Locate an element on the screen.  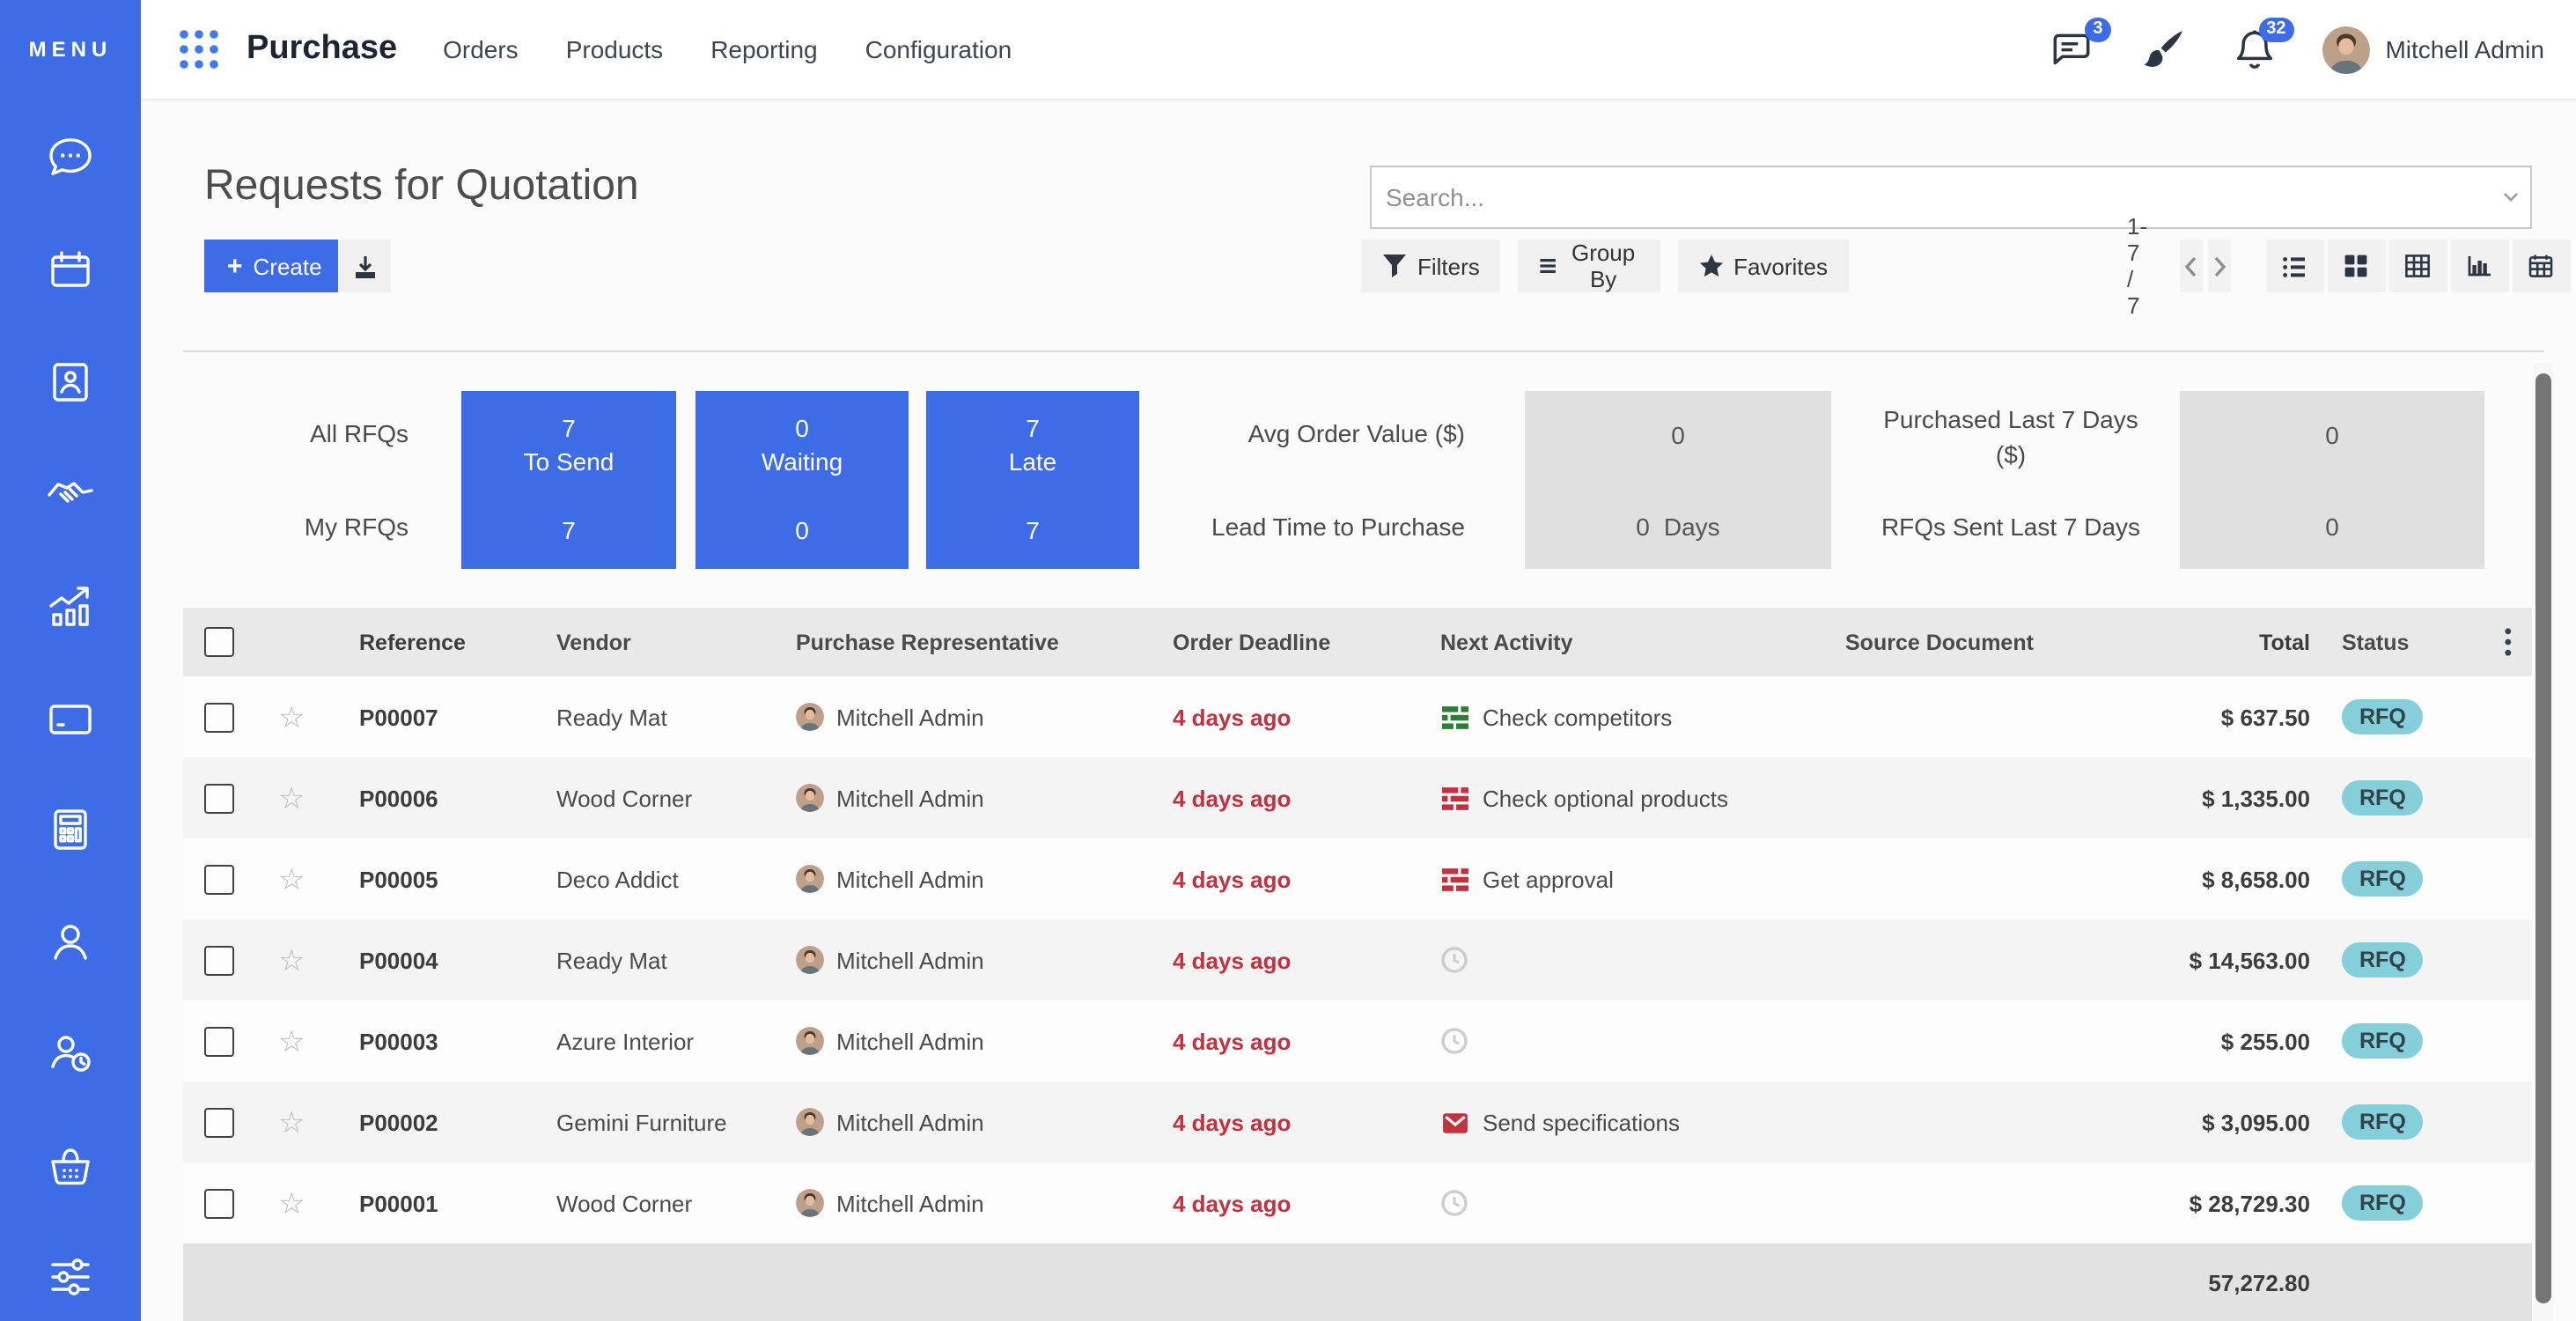
menu-reporting: Reporting is located at coordinates (764, 49).